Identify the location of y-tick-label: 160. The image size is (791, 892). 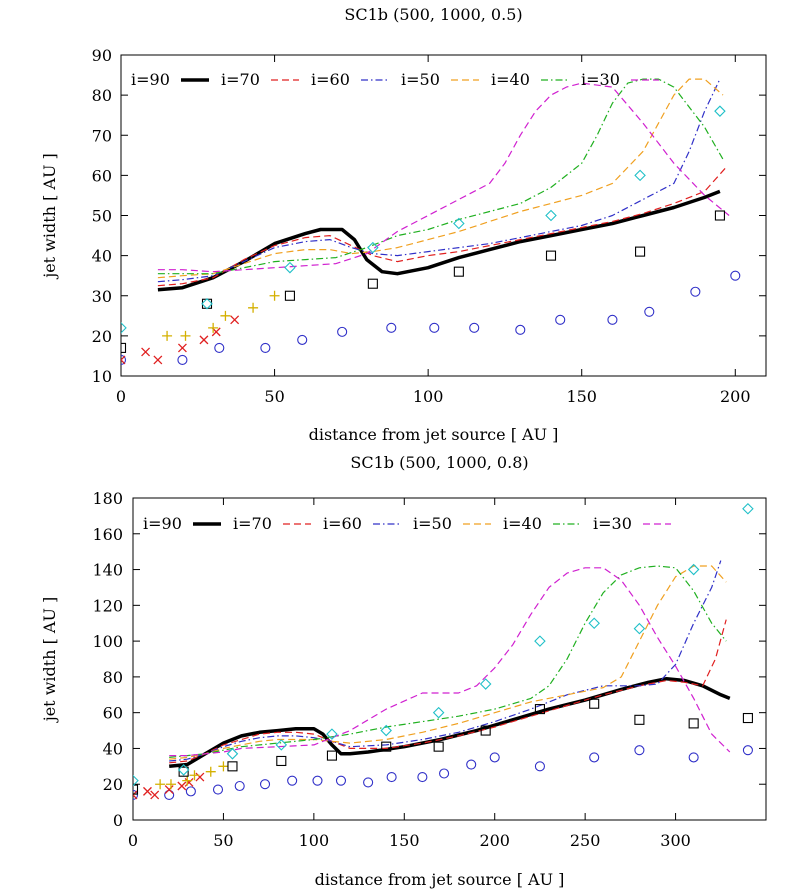
(107, 534).